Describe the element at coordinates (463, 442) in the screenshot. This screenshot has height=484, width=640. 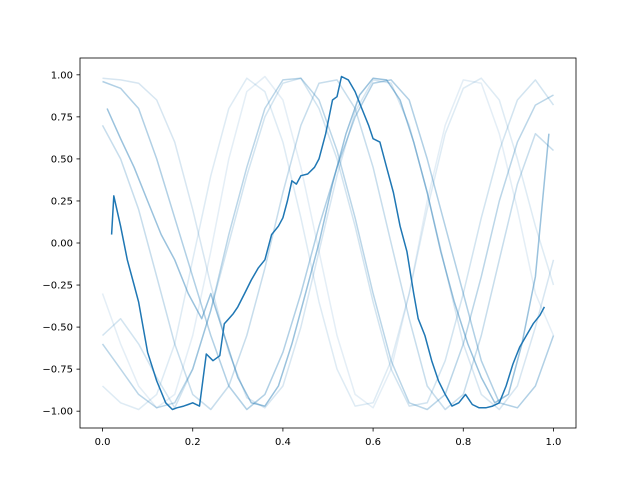
I see `x-tick-label: 0.8` at that location.